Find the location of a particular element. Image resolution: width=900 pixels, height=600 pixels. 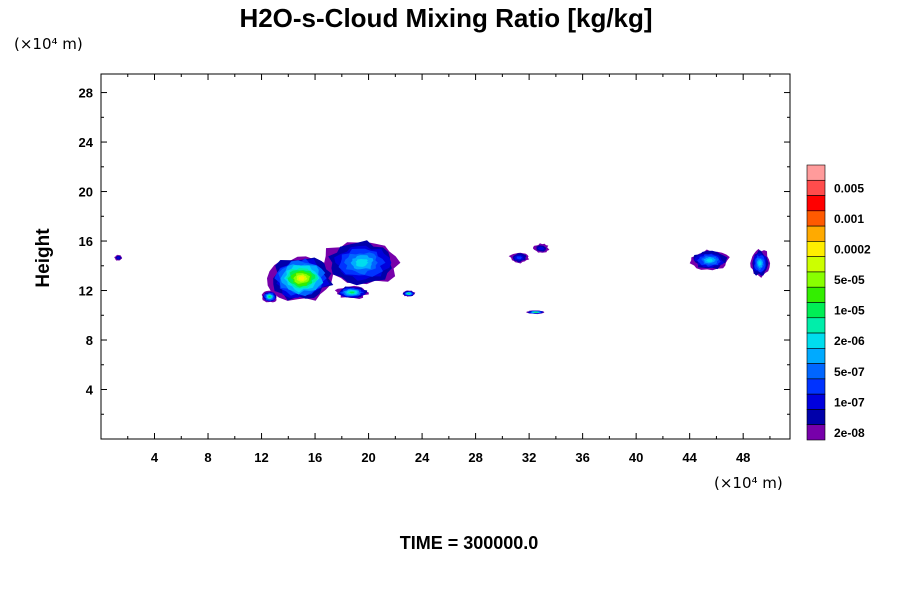

time-label: TIME = 300000.0 is located at coordinates (469, 543).